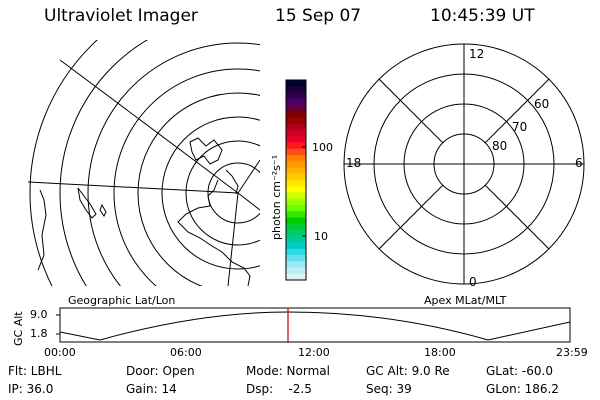 This screenshot has width=600, height=400. Describe the element at coordinates (572, 352) in the screenshot. I see `time-tick-2359: 23:59` at that location.